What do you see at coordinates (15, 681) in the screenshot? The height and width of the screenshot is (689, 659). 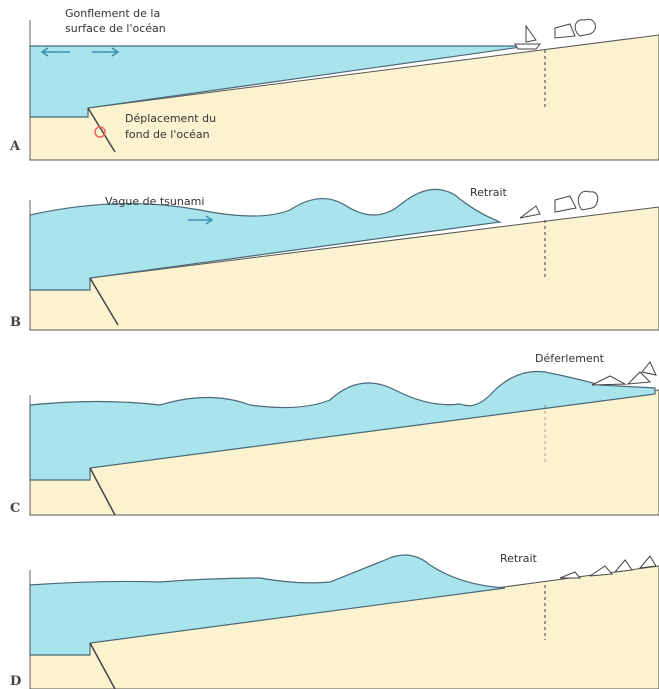 I see `panel-label: D` at bounding box center [15, 681].